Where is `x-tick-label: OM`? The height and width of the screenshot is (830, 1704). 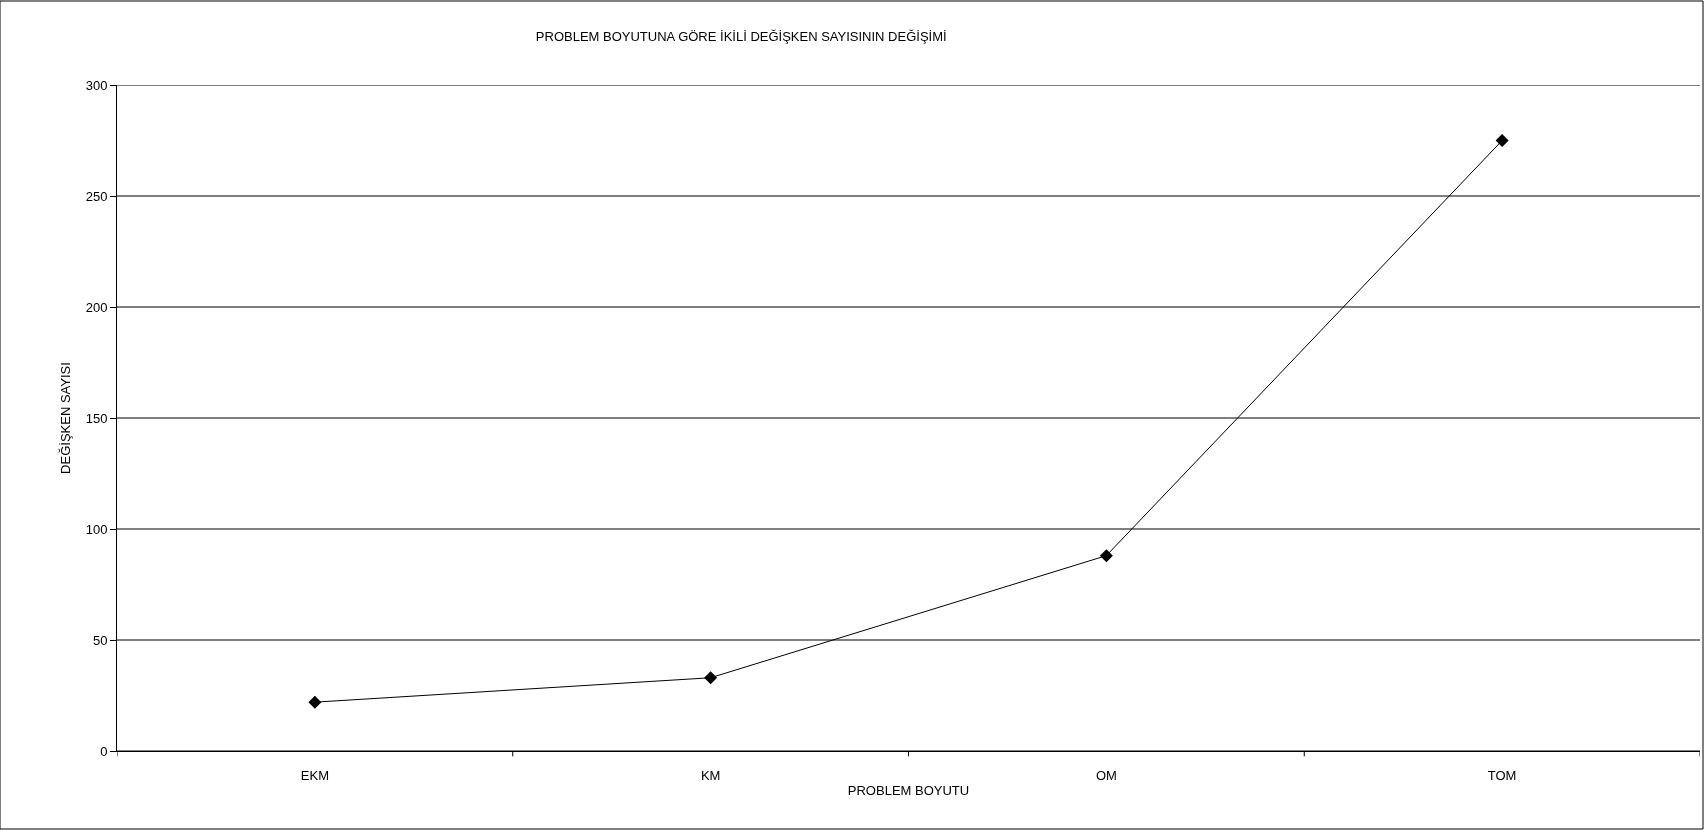
x-tick-label: OM is located at coordinates (1106, 775).